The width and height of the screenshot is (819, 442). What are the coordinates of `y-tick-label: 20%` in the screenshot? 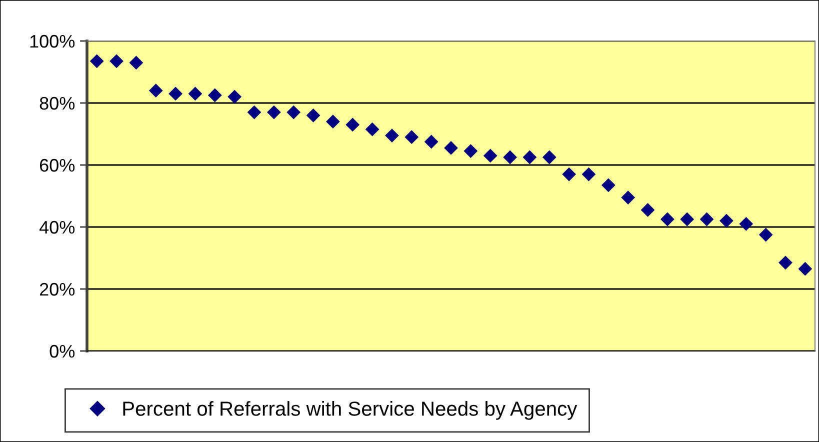 It's located at (57, 289).